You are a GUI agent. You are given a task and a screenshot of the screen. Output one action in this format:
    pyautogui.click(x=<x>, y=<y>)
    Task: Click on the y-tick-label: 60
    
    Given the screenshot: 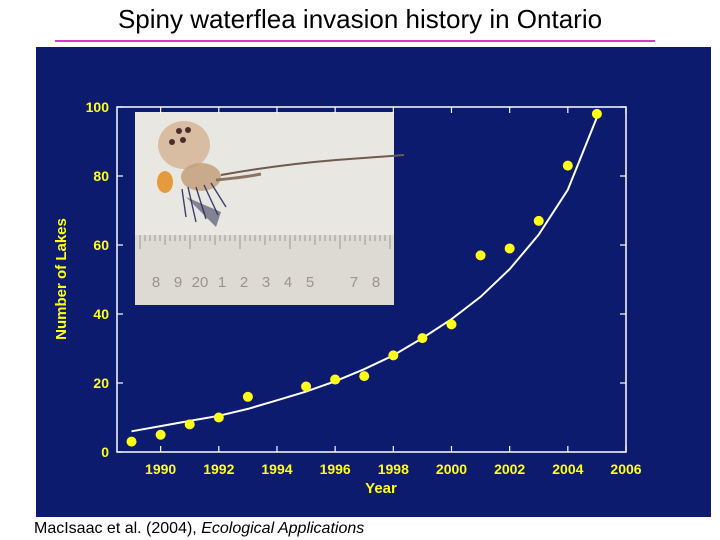 What is the action you would take?
    pyautogui.click(x=101, y=245)
    